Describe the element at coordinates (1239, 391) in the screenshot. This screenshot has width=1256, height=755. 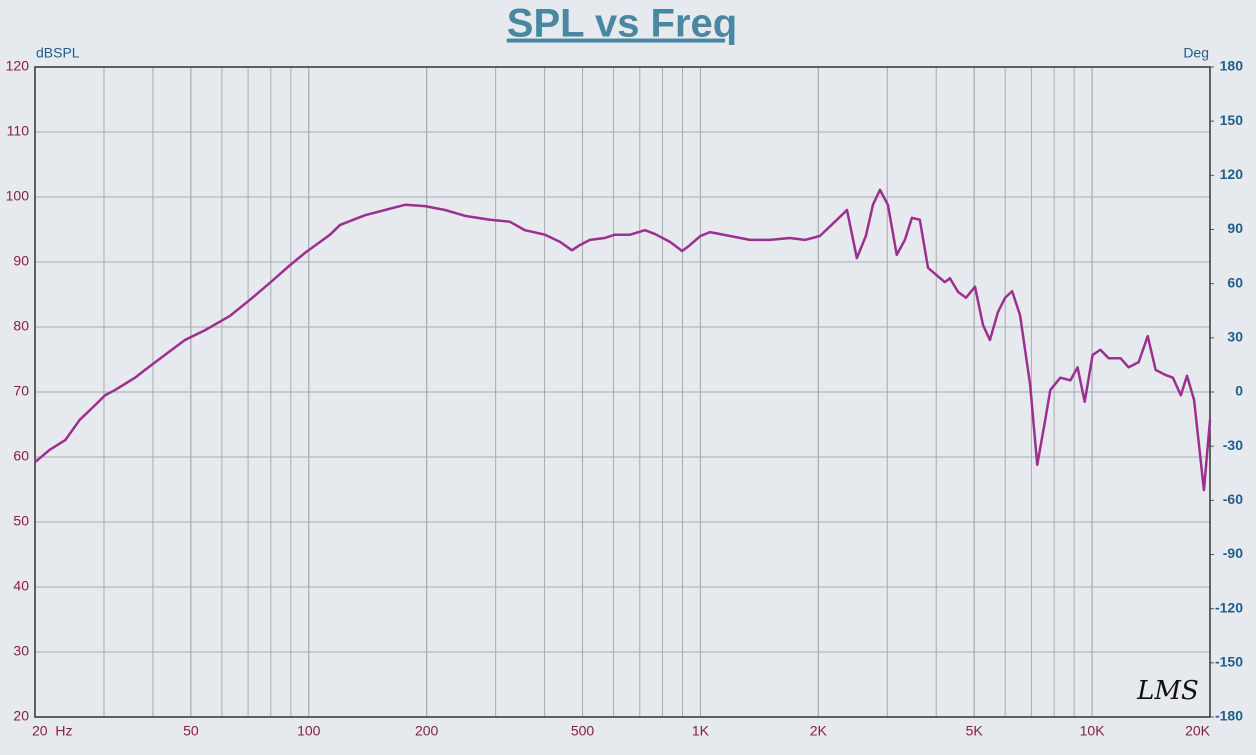
I see `y2-tick-label: 0` at that location.